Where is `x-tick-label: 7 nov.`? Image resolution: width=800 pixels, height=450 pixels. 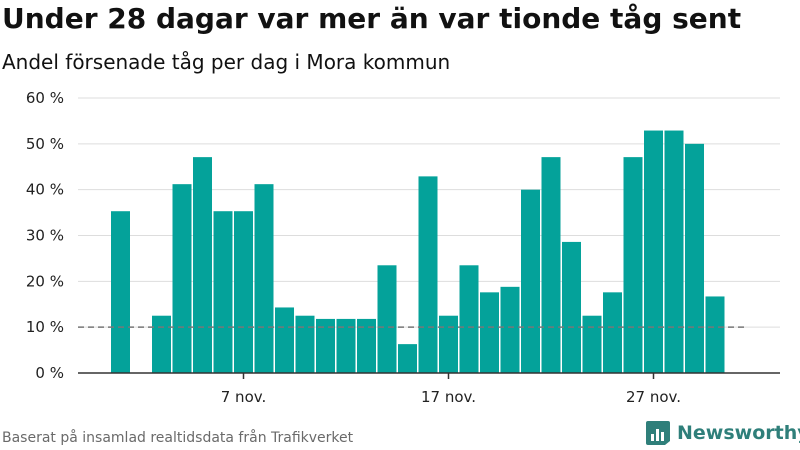
x-tick-label: 7 nov. is located at coordinates (243, 397).